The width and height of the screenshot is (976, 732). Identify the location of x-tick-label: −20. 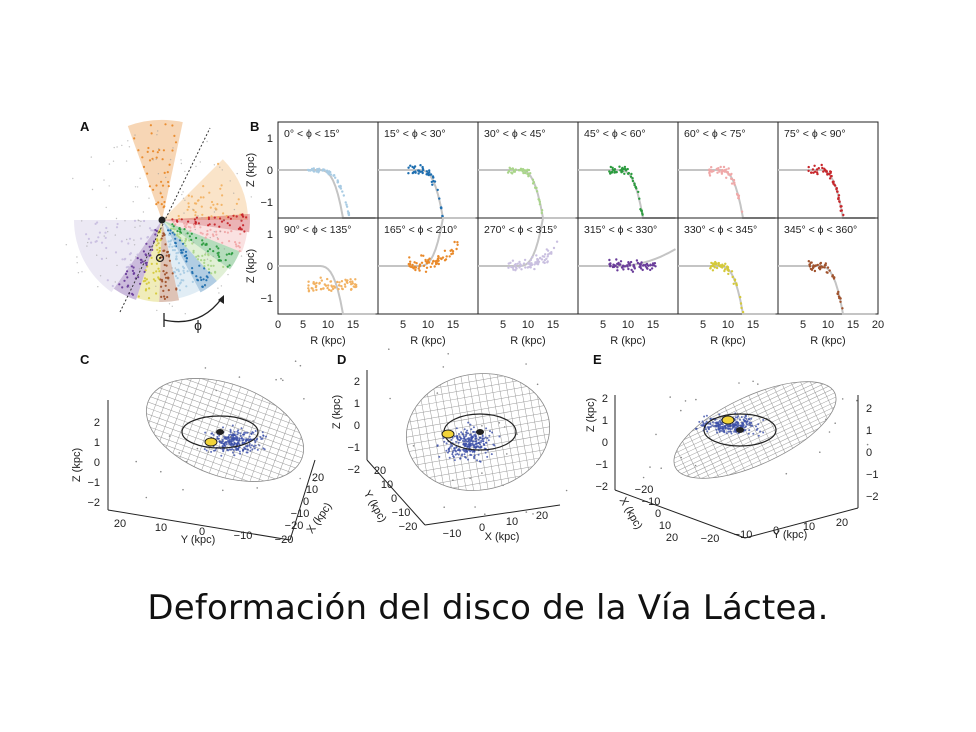
(294, 526).